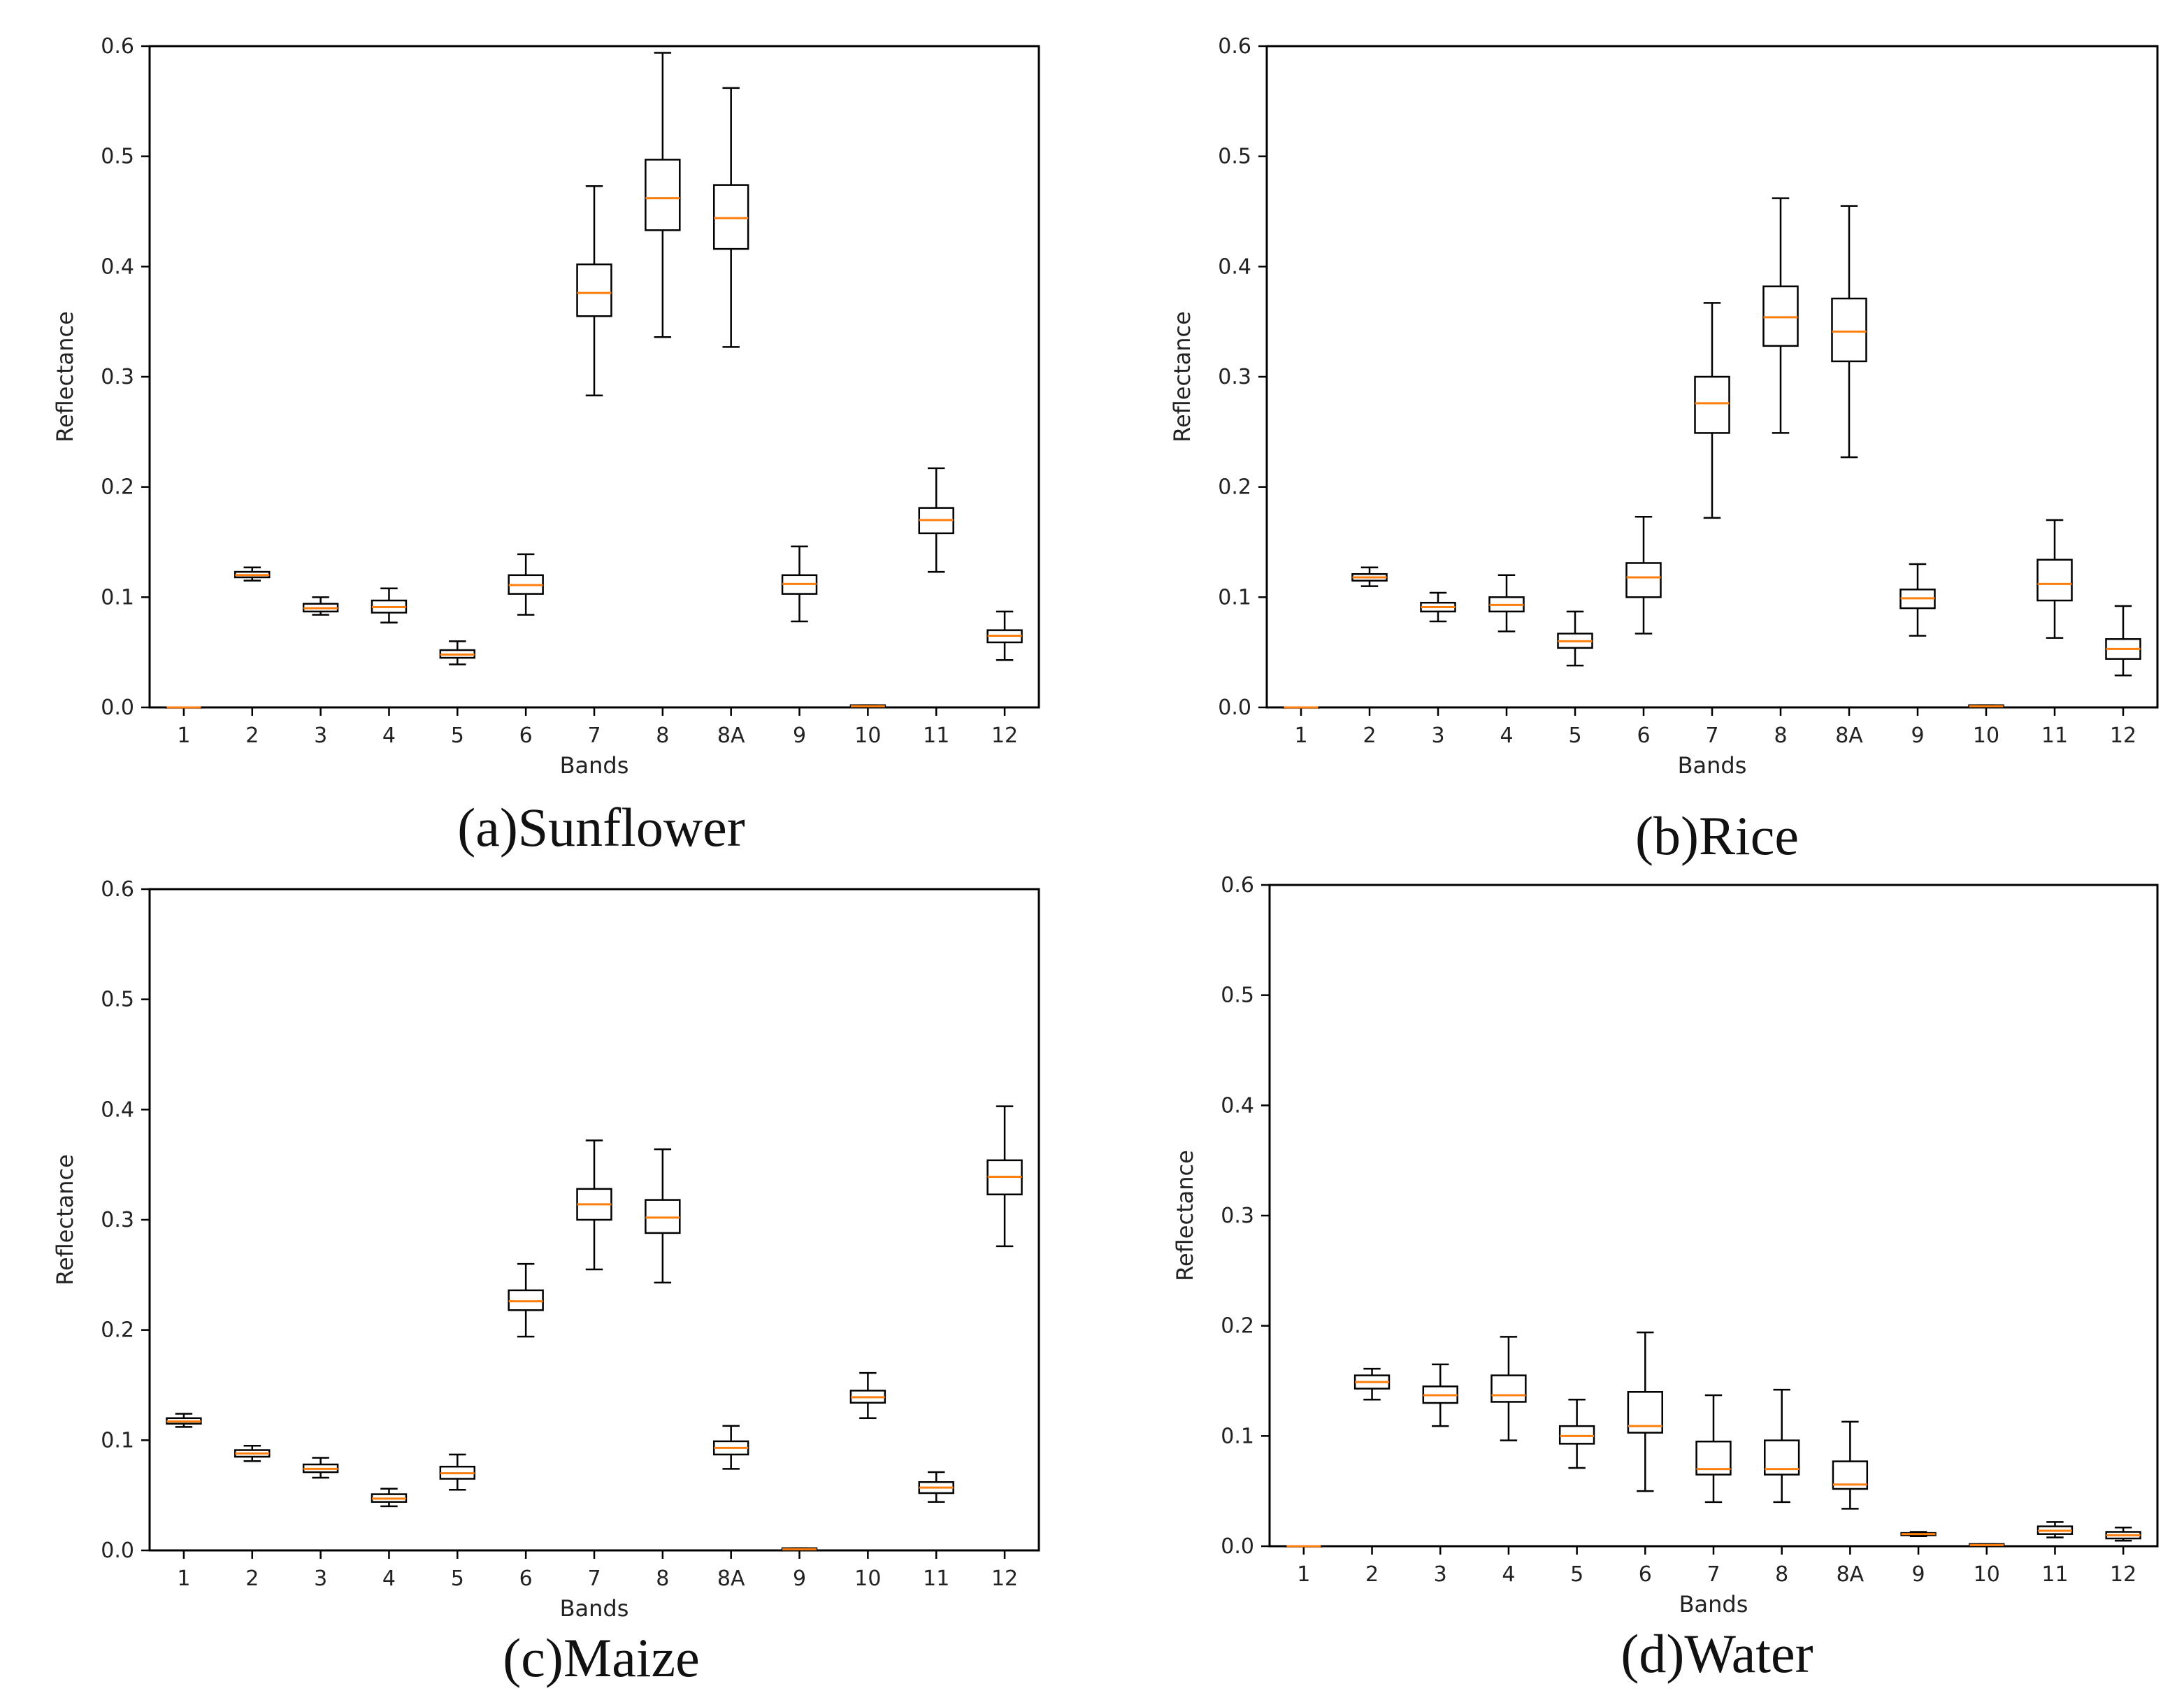 The width and height of the screenshot is (2184, 1700). I want to click on panel-caption: (d)Water, so click(1717, 1653).